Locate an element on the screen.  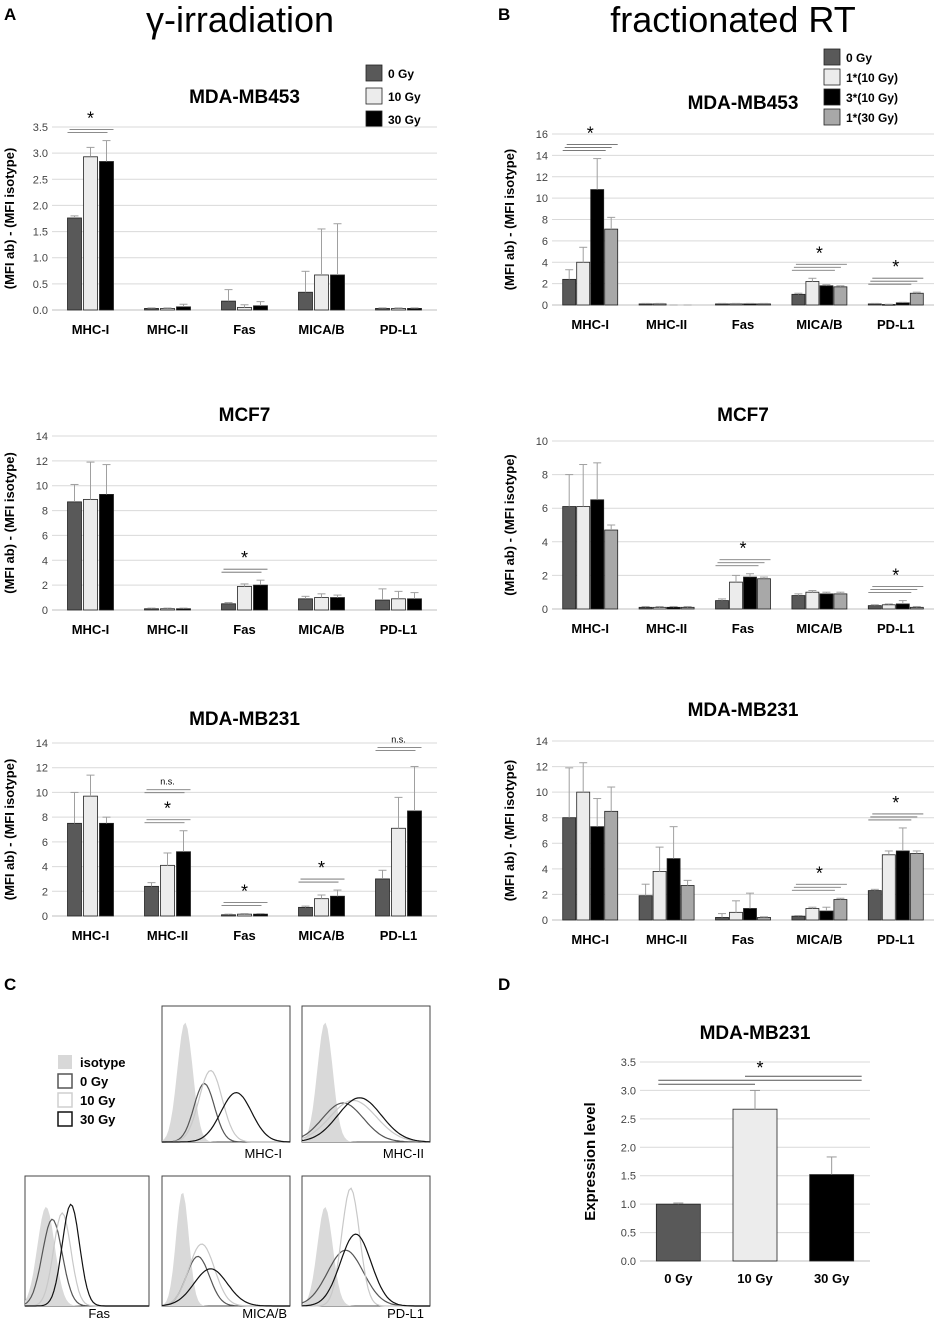
y-tick-label: 0.0 is located at coordinates (628, 1262).